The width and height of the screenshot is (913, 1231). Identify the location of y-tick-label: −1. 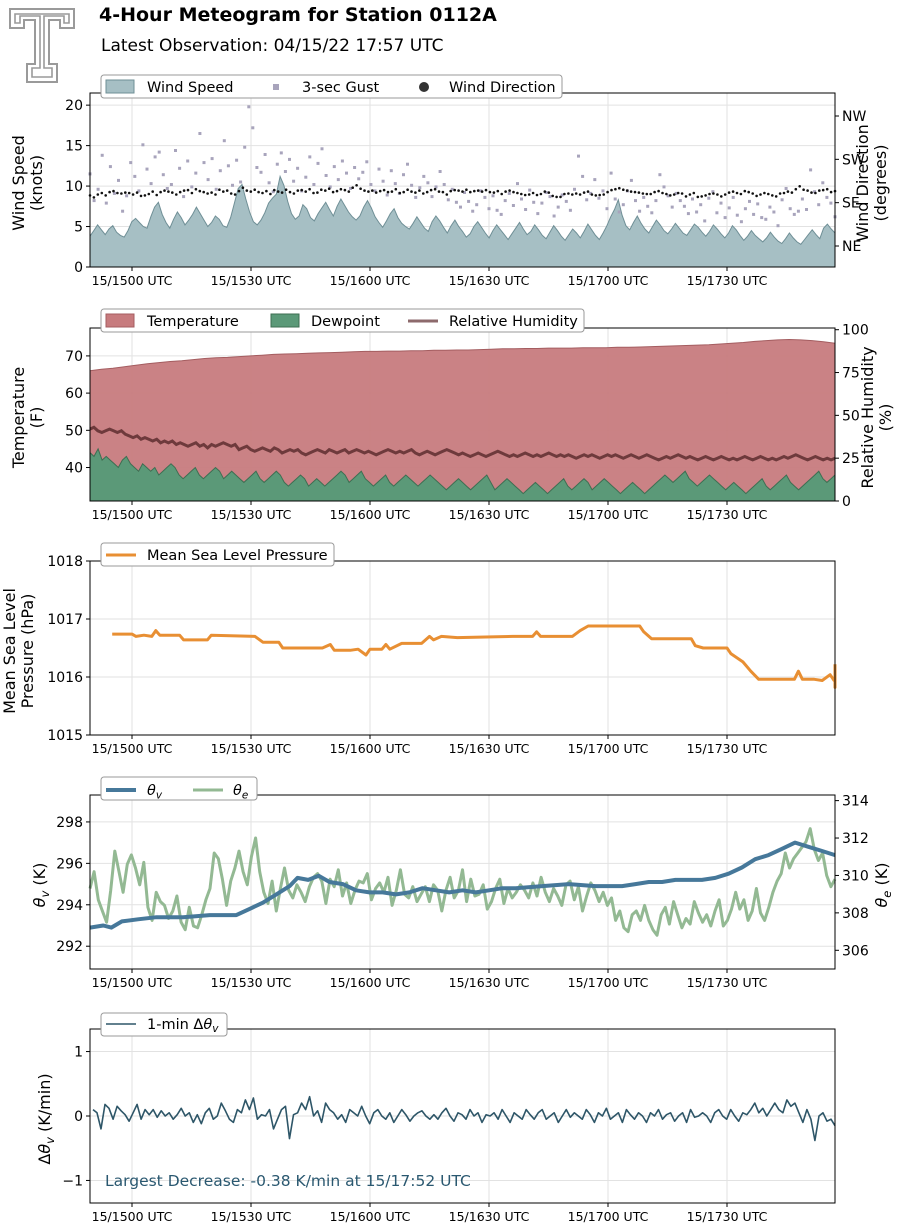
(72, 1181).